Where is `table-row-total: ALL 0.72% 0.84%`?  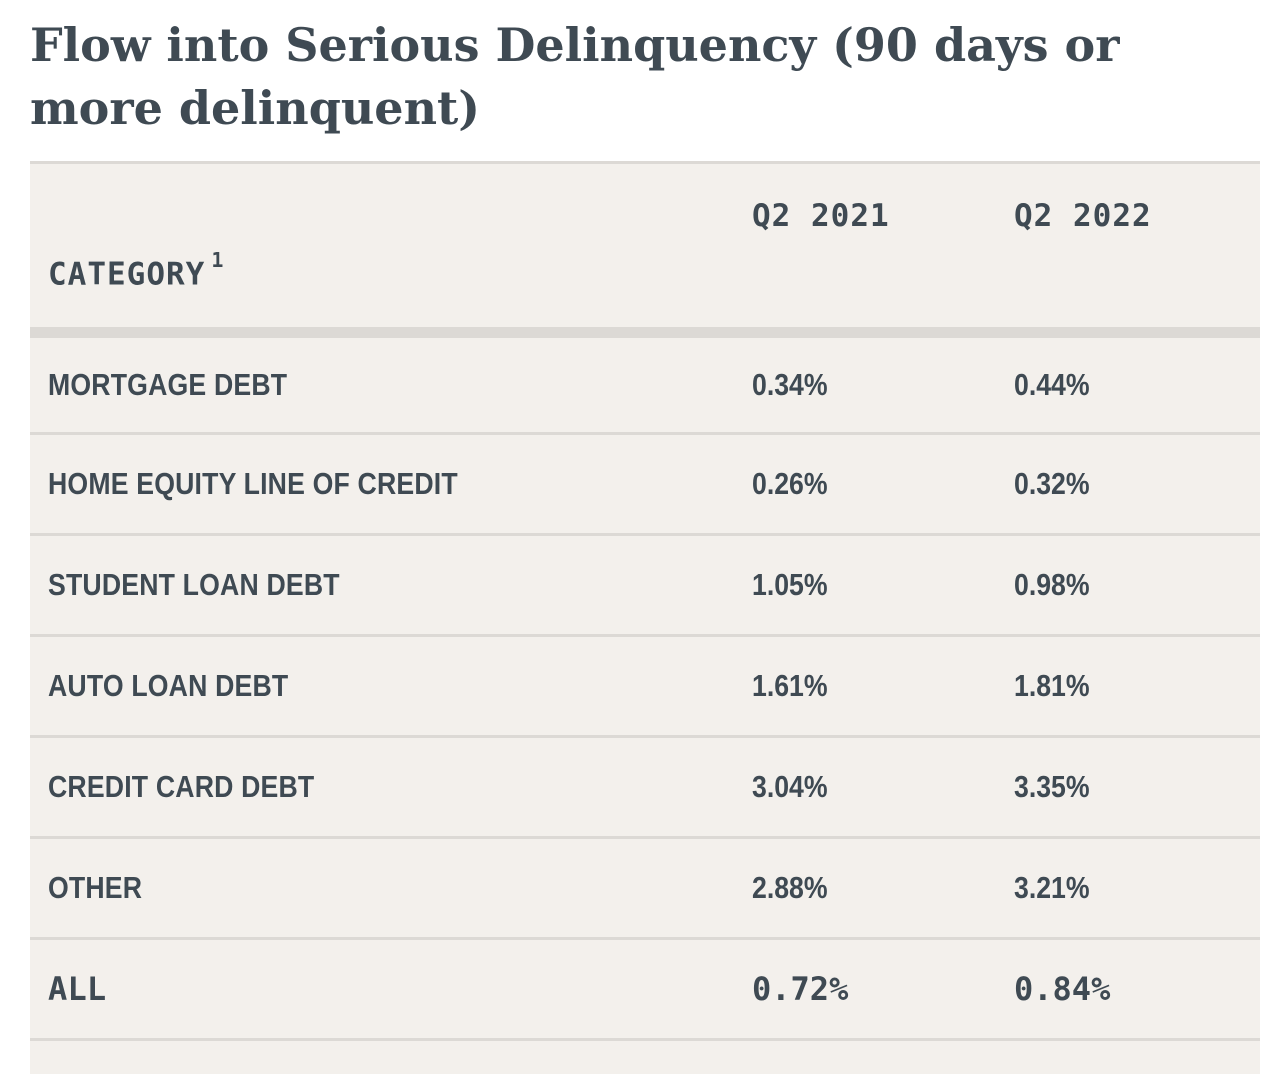 table-row-total: ALL 0.72% 0.84% is located at coordinates (645, 988).